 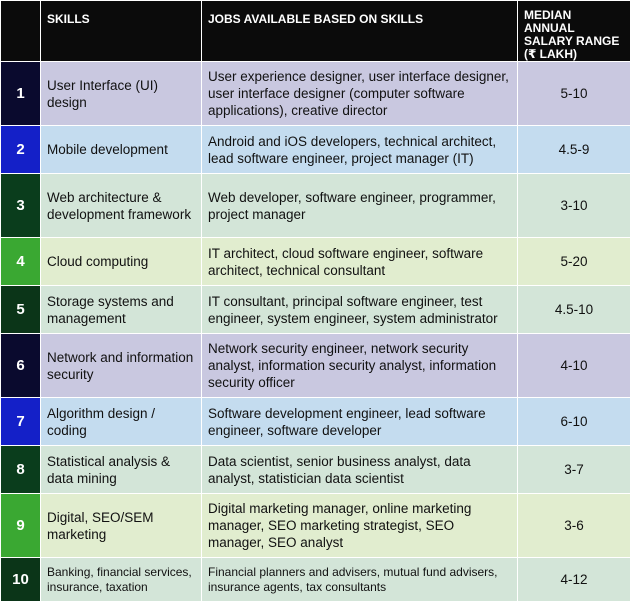 I want to click on header-jobs: JOBS AVAILABLE BASED ON SKILLS, so click(x=359, y=31).